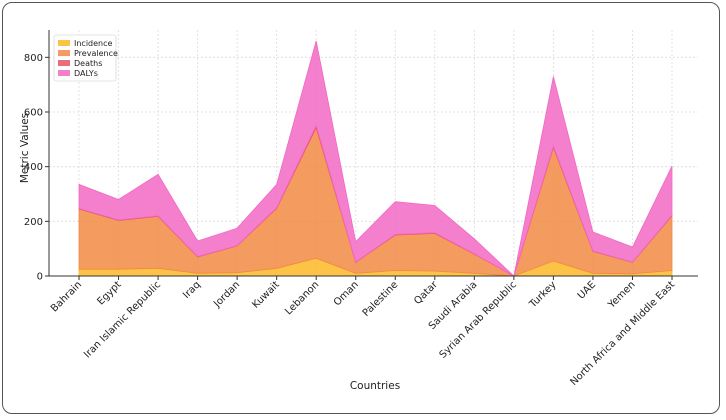 The width and height of the screenshot is (726, 420). I want to click on x-tick-label: Egypt, so click(109, 293).